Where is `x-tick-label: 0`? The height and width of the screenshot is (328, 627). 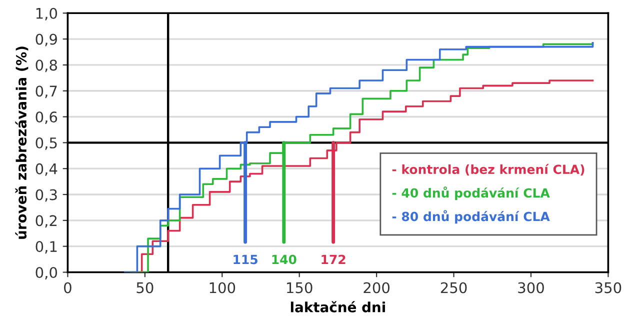 x-tick-label: 0 is located at coordinates (68, 288).